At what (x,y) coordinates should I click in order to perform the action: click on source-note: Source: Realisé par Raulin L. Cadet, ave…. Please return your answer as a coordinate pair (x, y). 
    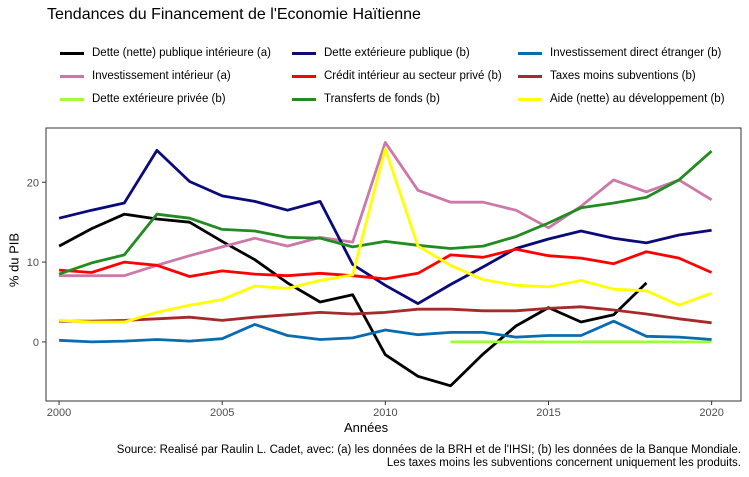
    Looking at the image, I should click on (429, 457).